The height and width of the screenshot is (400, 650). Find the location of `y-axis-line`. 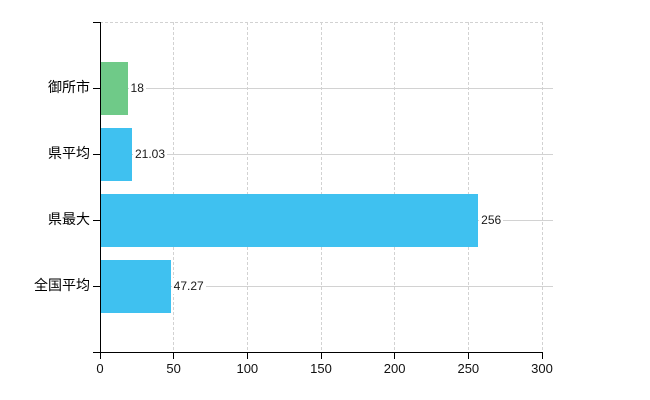

y-axis-line is located at coordinates (100, 190).